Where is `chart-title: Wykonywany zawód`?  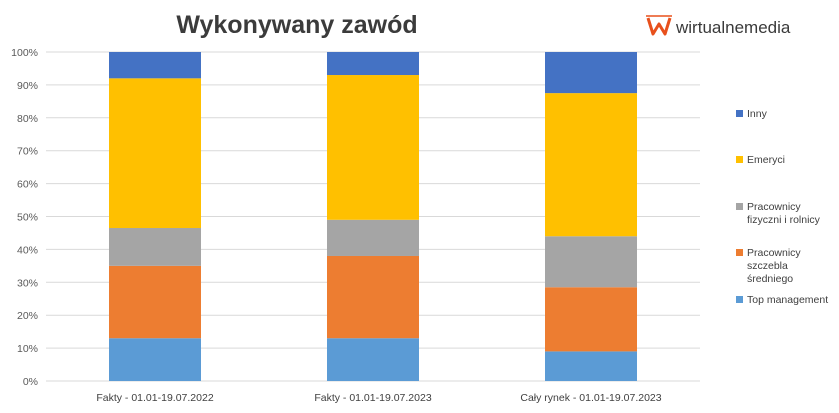
chart-title: Wykonywany zawód is located at coordinates (296, 25).